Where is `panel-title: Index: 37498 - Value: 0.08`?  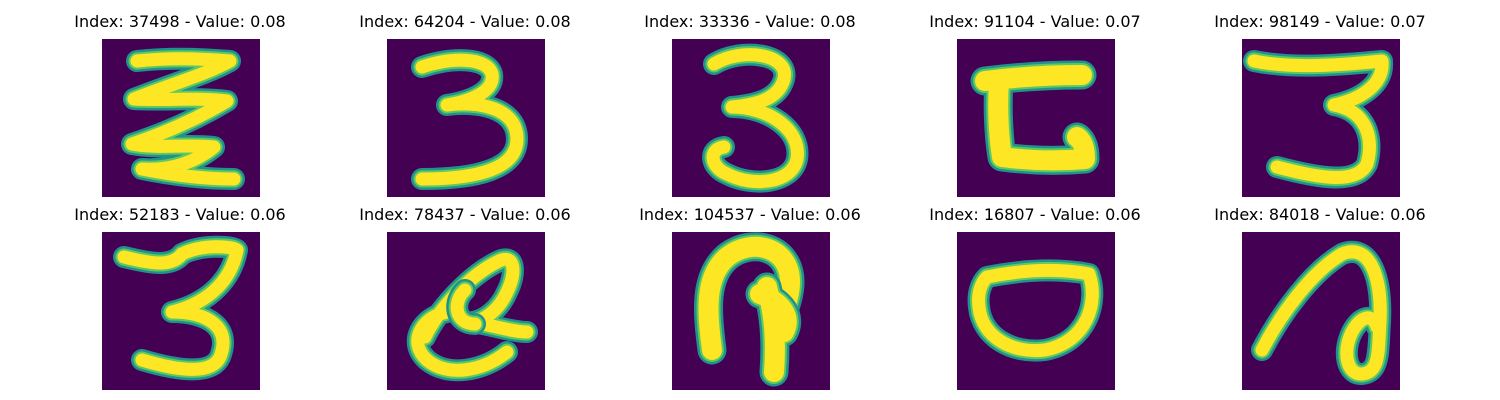 panel-title: Index: 37498 - Value: 0.08 is located at coordinates (180, 21).